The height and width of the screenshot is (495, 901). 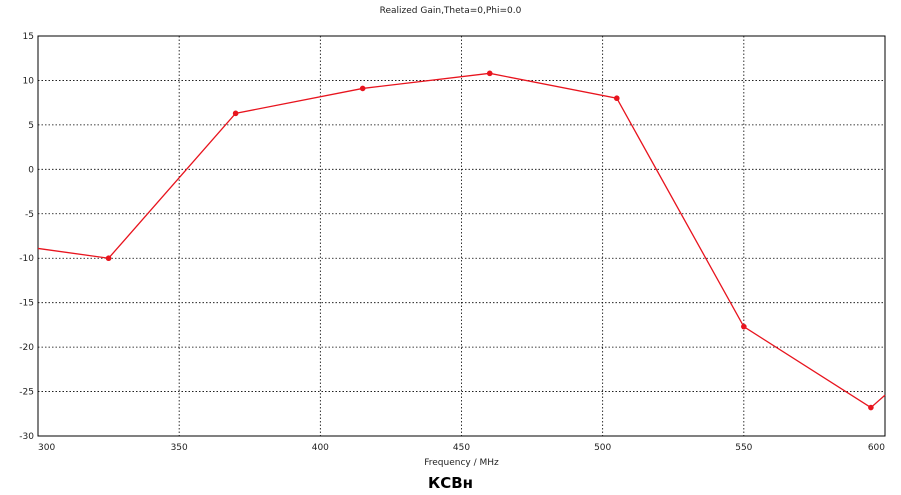 What do you see at coordinates (602, 448) in the screenshot?
I see `x-tick-label: 500` at bounding box center [602, 448].